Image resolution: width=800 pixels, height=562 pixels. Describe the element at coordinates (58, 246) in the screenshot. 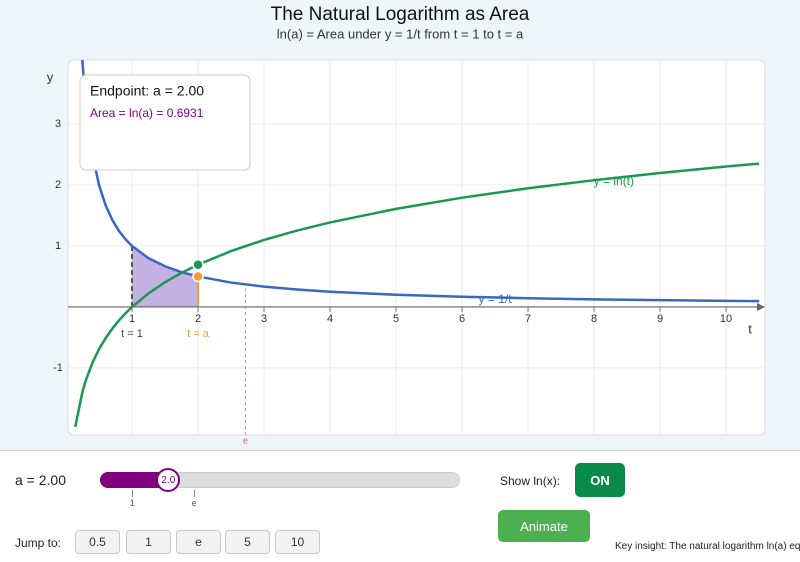

I see `y-tick-label: 1` at that location.